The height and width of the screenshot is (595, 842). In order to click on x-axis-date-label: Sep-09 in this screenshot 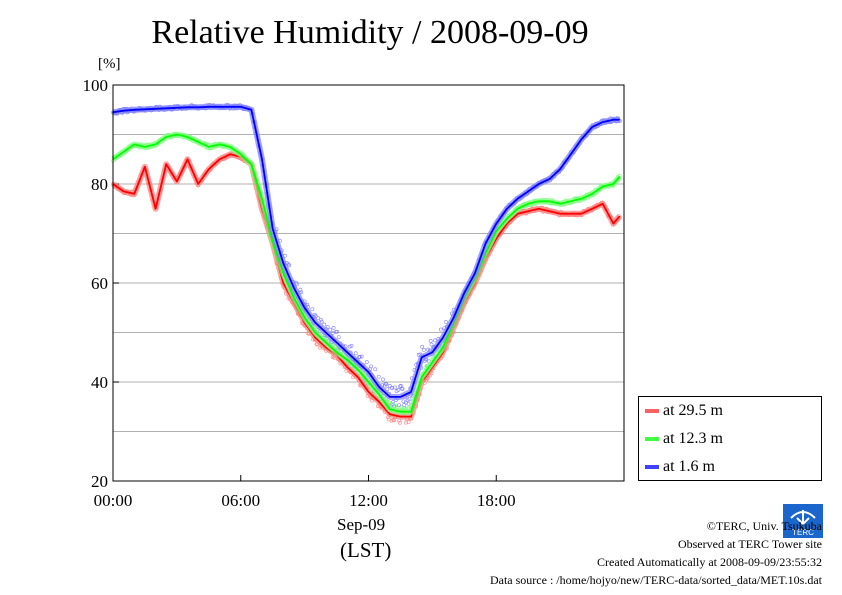, I will do `click(361, 524)`.